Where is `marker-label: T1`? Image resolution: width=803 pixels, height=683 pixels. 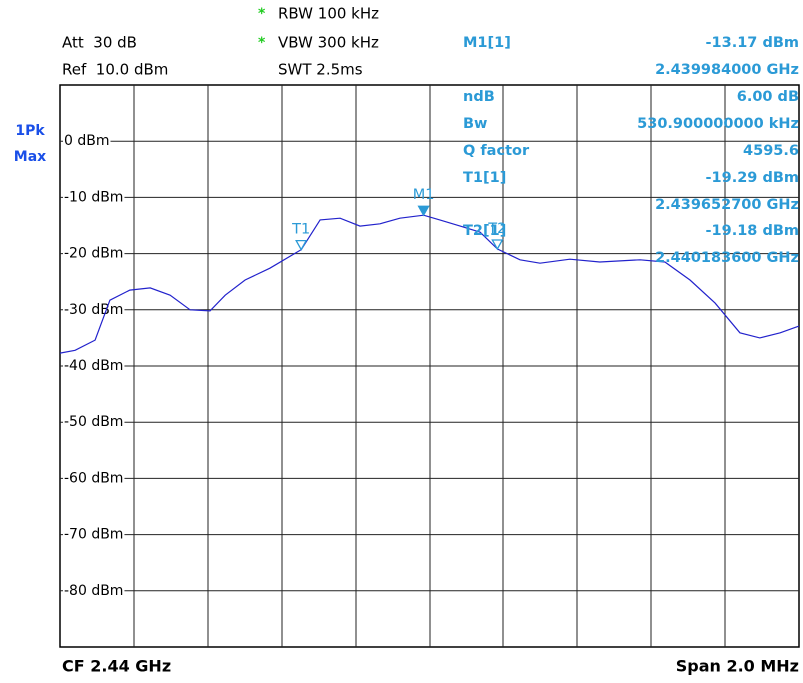
marker-label: T1 is located at coordinates (300, 230).